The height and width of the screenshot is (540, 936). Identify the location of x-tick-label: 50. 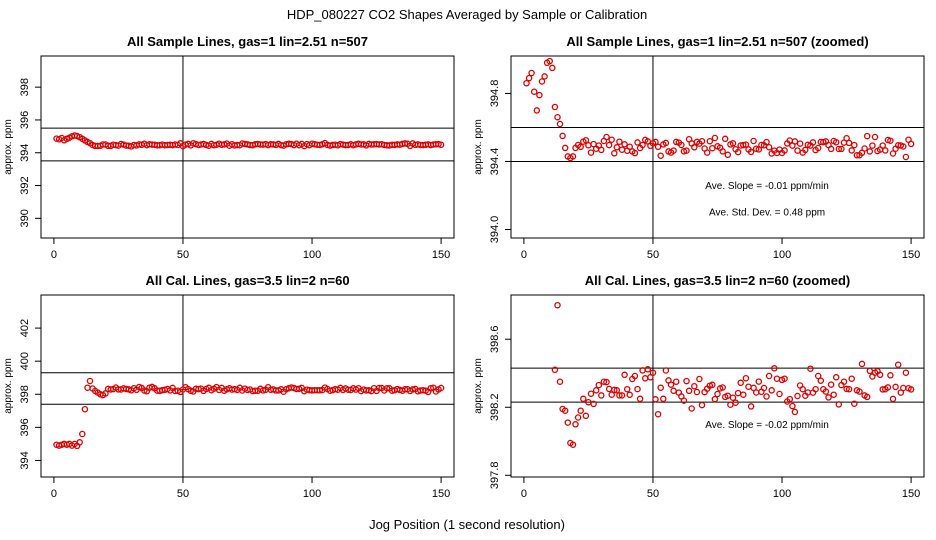
(653, 255).